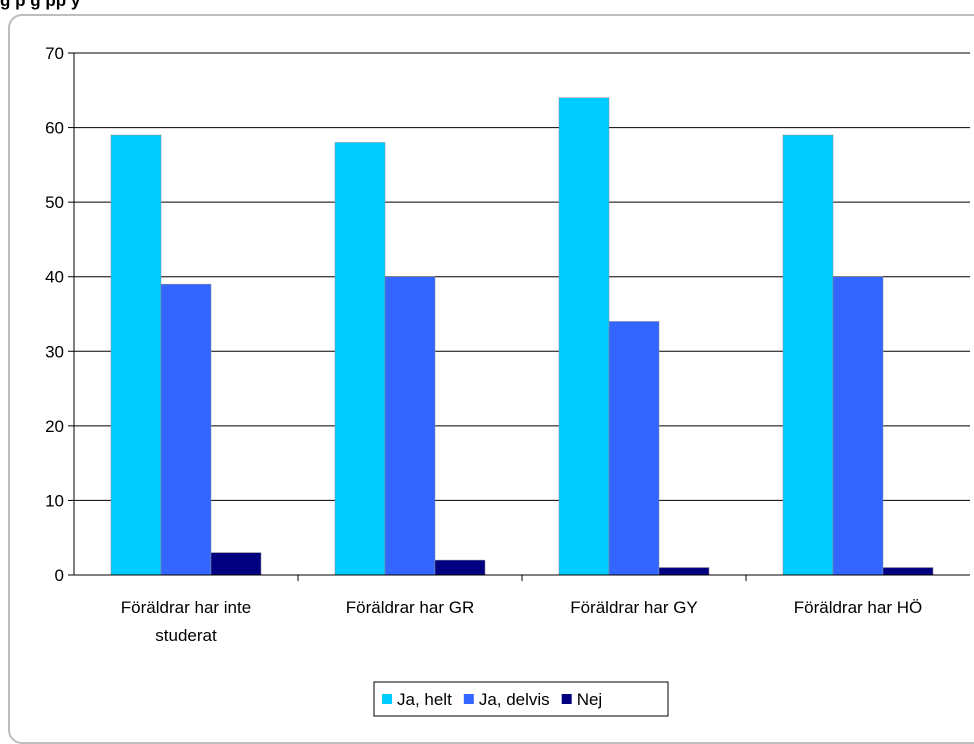 This screenshot has height=744, width=974. Describe the element at coordinates (487, 7) in the screenshot. I see `chart-title-strip: g p g pp y` at that location.